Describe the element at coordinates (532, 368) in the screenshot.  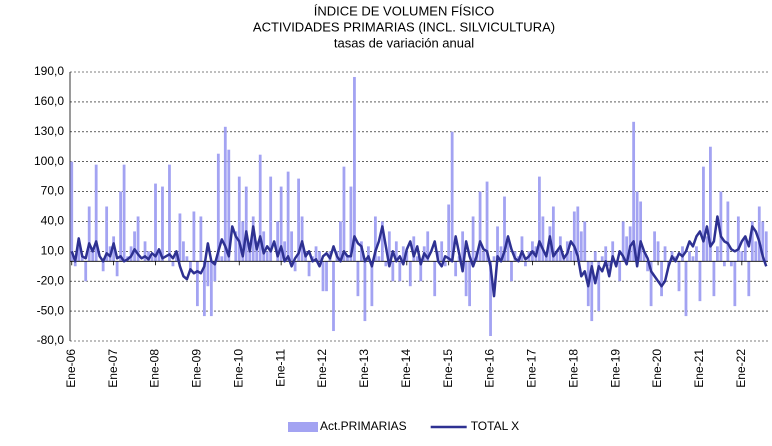
I see `x-tick-label: Ene-17` at that location.